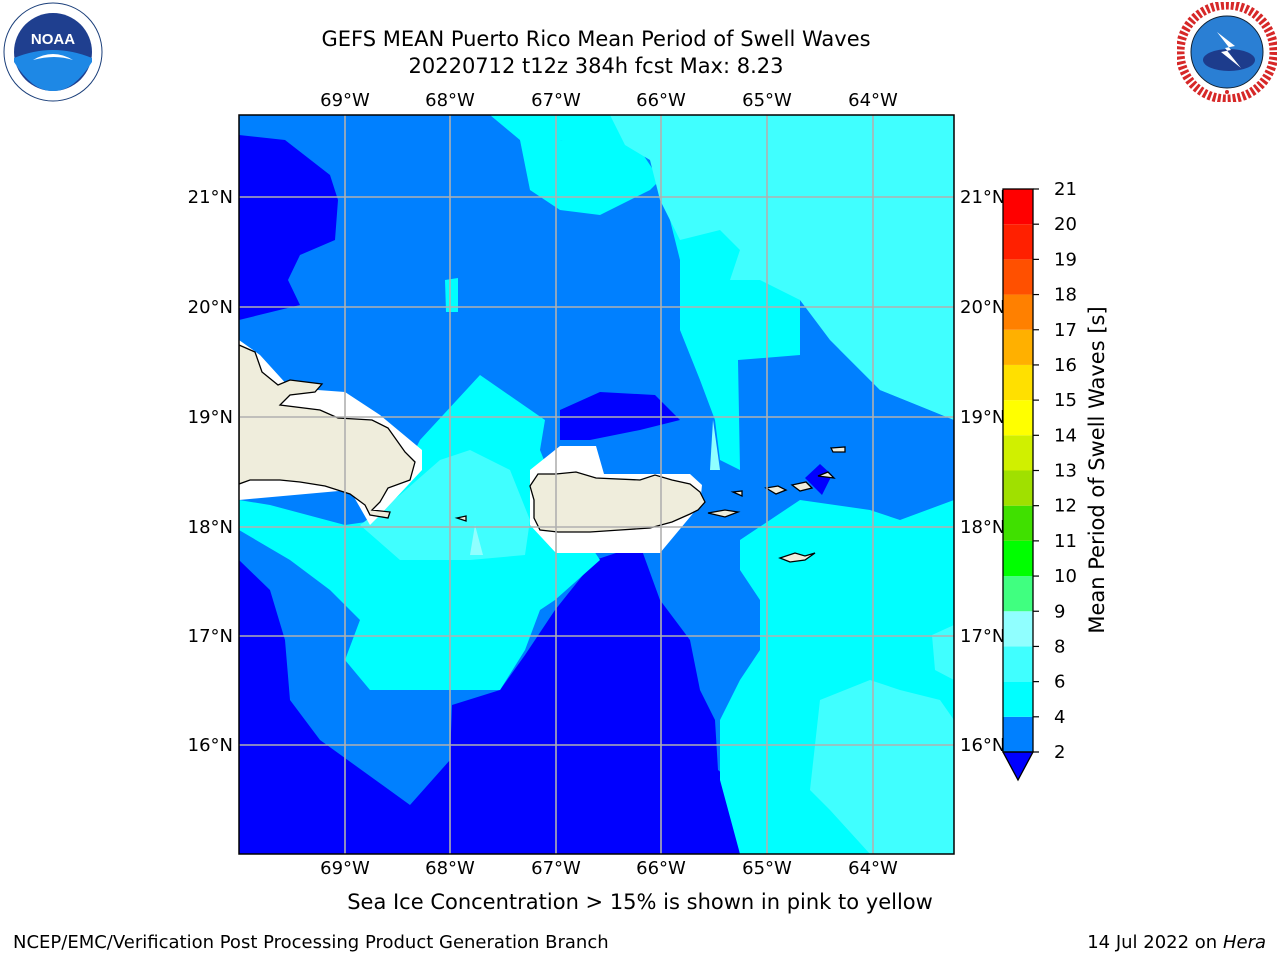  I want to click on lon-label-top: 68°W, so click(450, 100).